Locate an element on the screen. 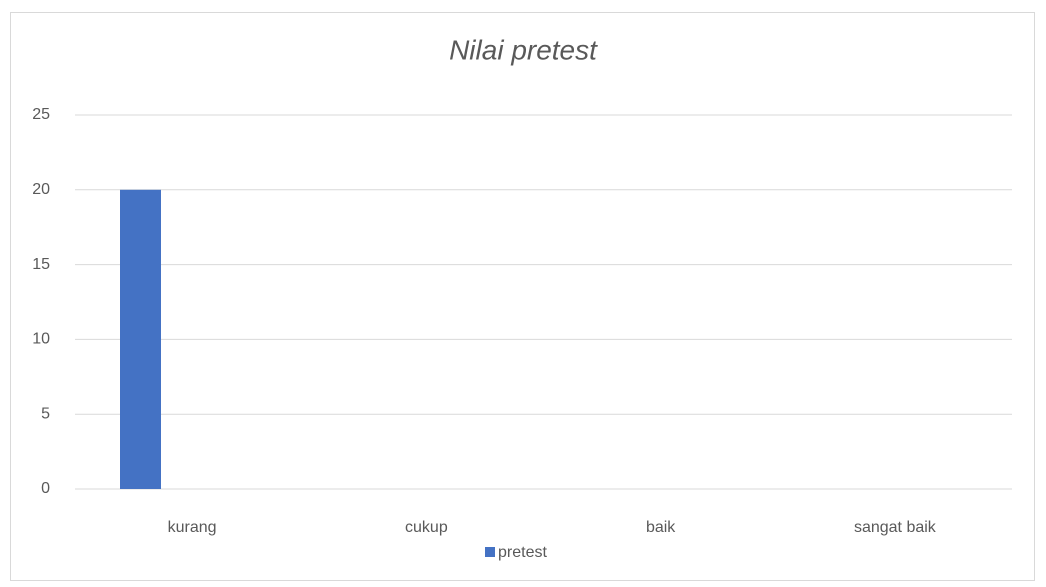  y-tick-label: 10 is located at coordinates (41, 339).